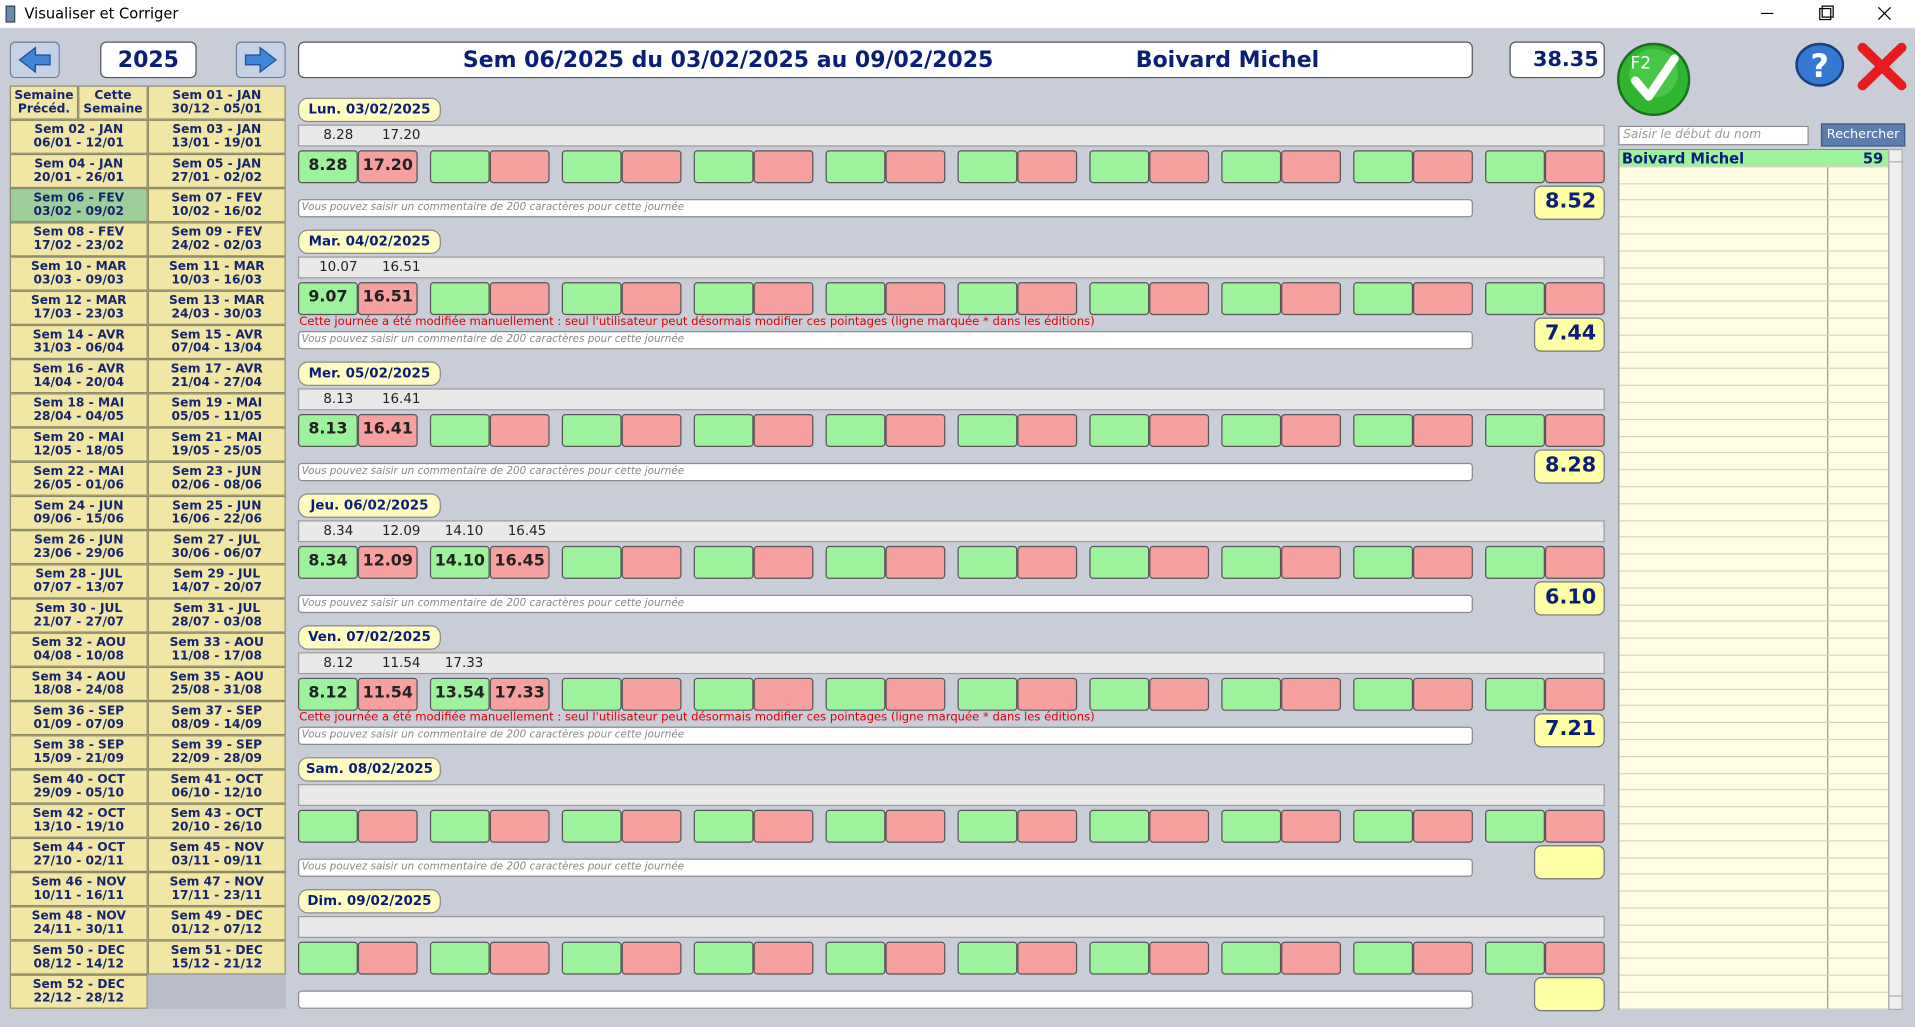  Describe the element at coordinates (78, 478) in the screenshot. I see `week-cell: Sem 22 - MAI 26/05 - 01/06` at that location.